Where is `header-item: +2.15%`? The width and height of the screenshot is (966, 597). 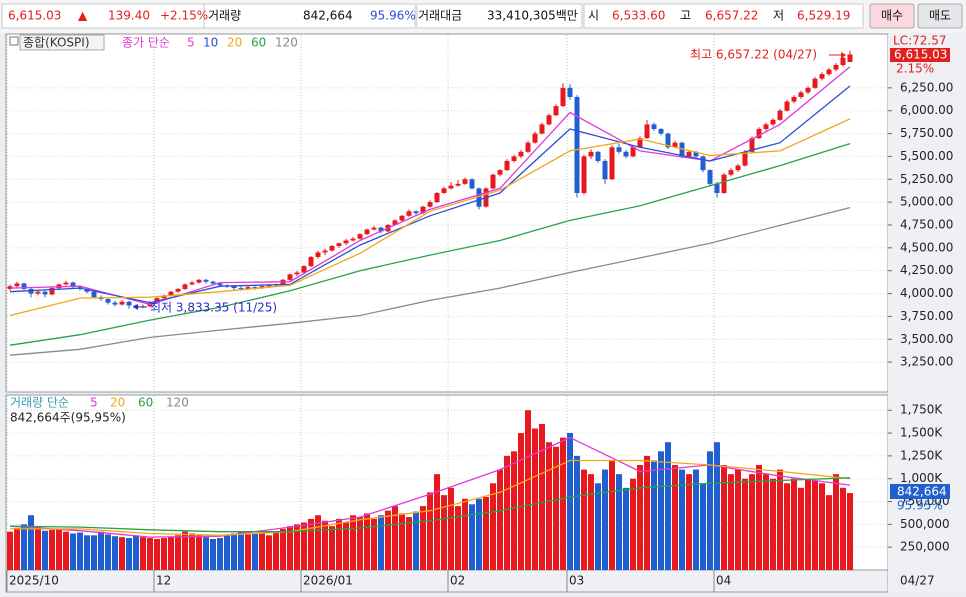
header-item: +2.15% is located at coordinates (184, 16).